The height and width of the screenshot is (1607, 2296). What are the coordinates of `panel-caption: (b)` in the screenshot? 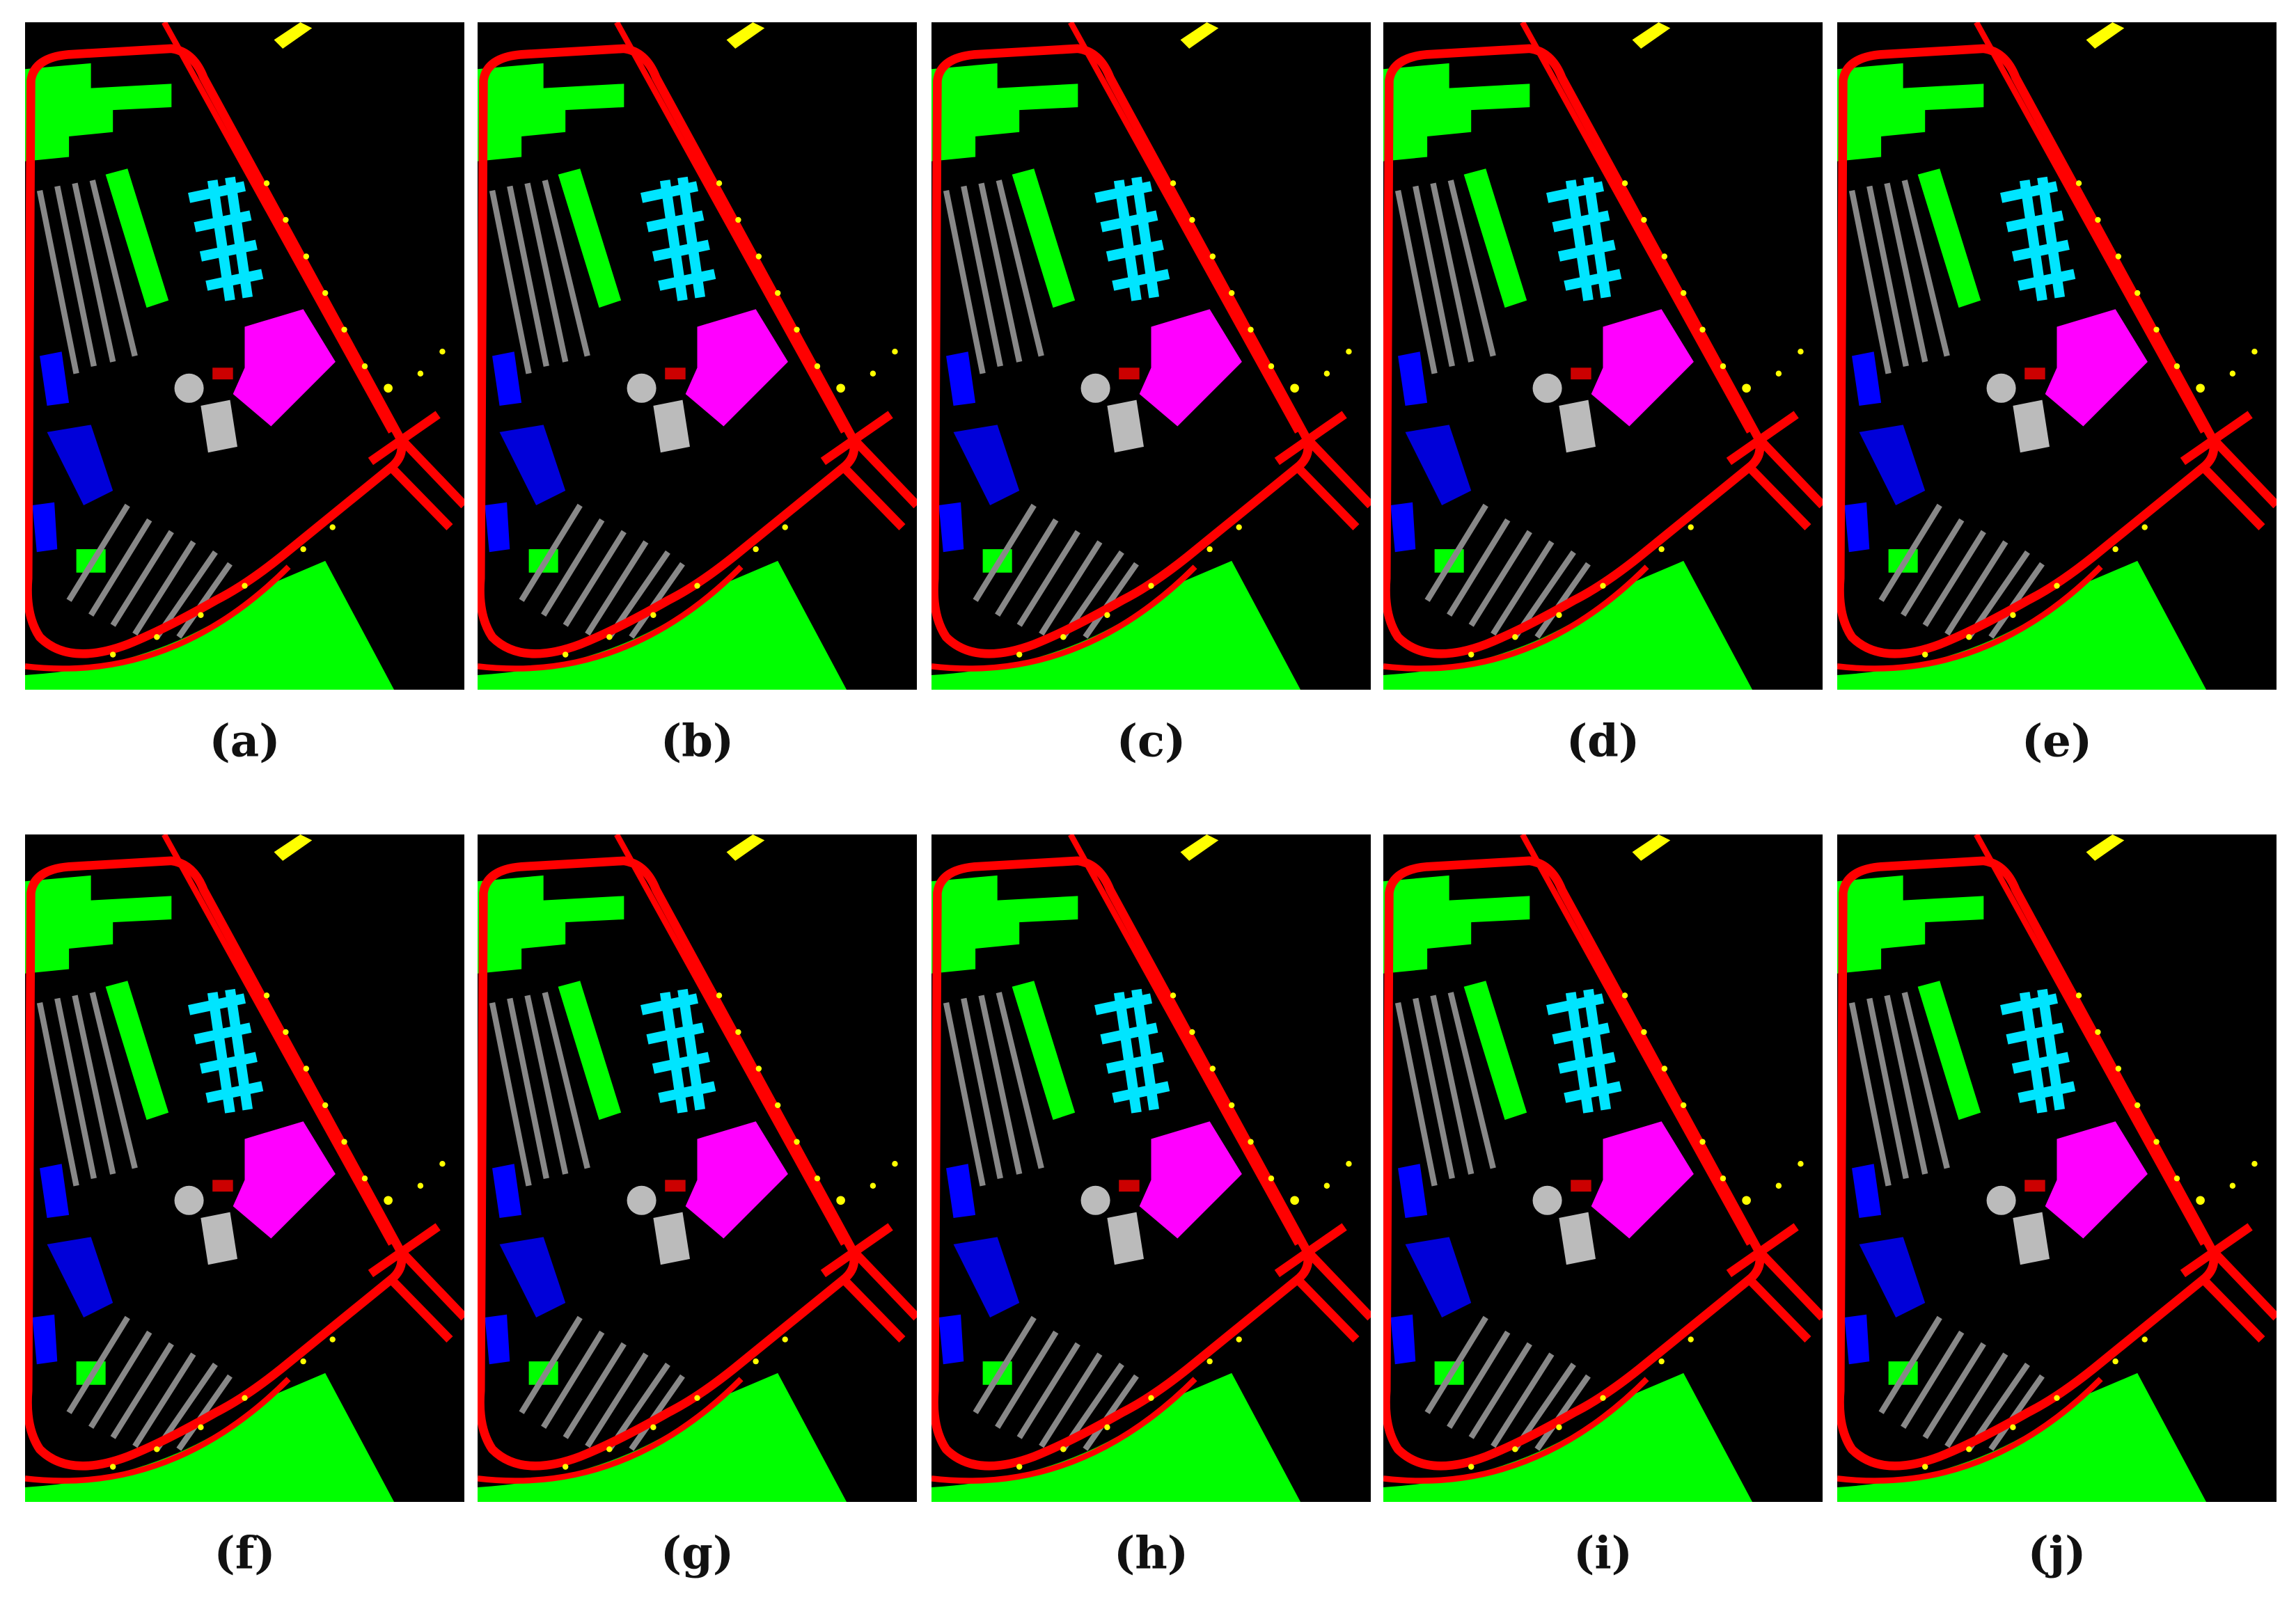 It's located at (697, 741).